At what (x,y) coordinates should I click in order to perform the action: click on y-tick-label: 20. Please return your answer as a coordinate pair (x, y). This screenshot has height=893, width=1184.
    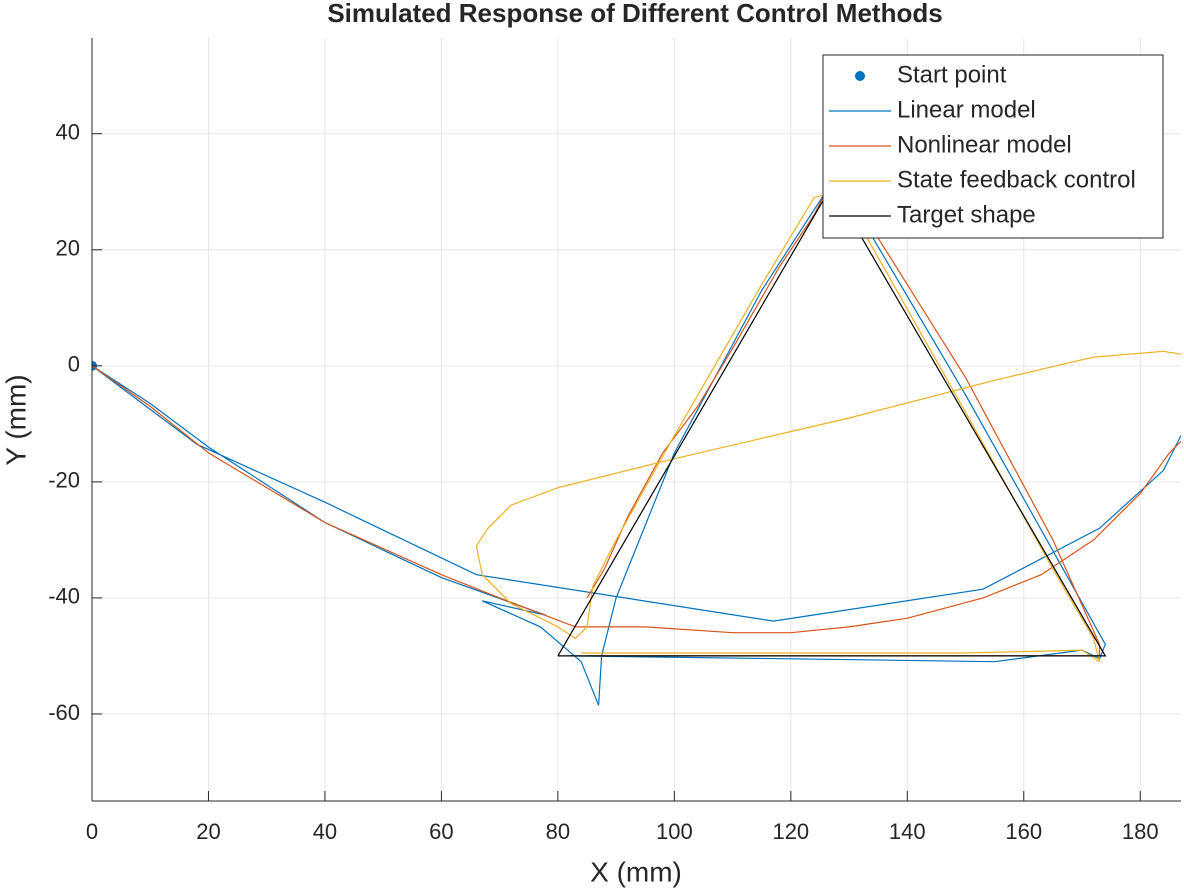
    Looking at the image, I should click on (68, 248).